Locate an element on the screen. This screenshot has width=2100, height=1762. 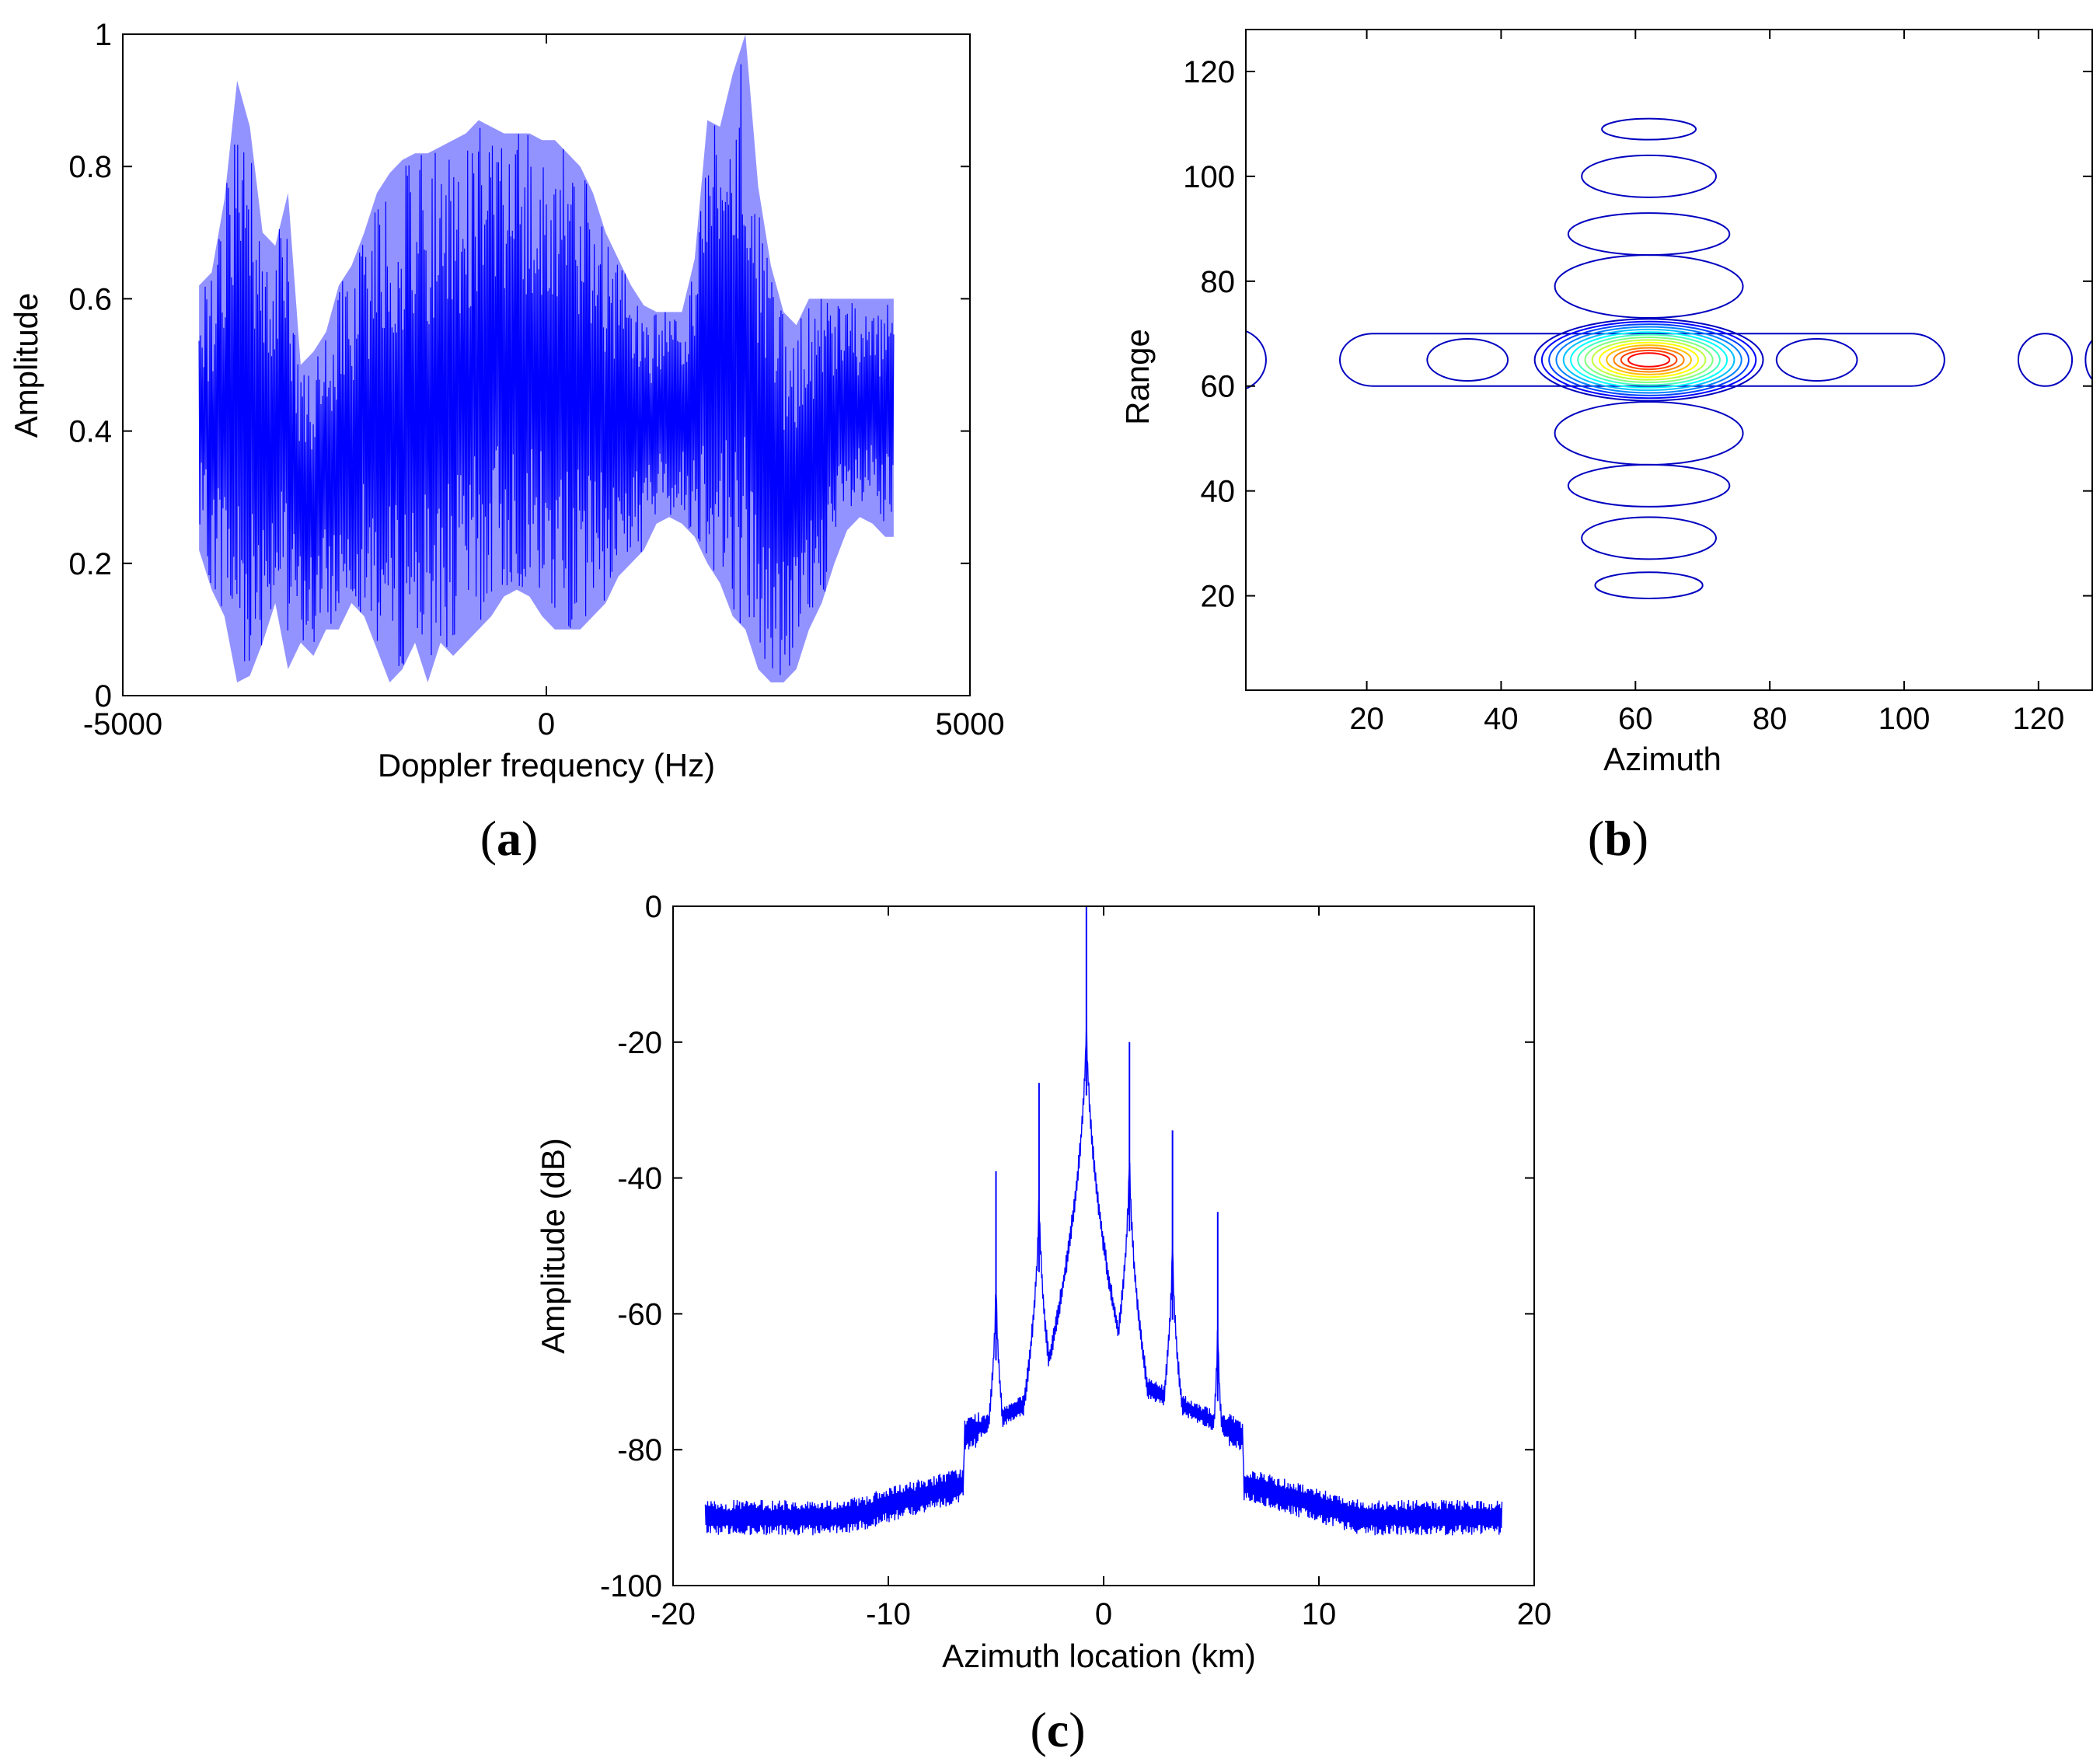
panel-c-ylabel: Amplitude (dB) is located at coordinates (553, 1246).